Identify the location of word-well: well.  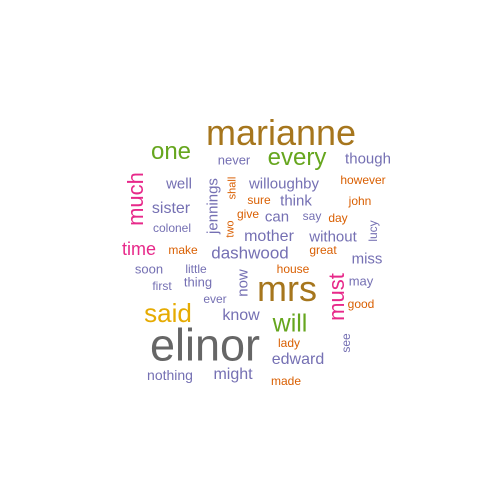
(179, 184).